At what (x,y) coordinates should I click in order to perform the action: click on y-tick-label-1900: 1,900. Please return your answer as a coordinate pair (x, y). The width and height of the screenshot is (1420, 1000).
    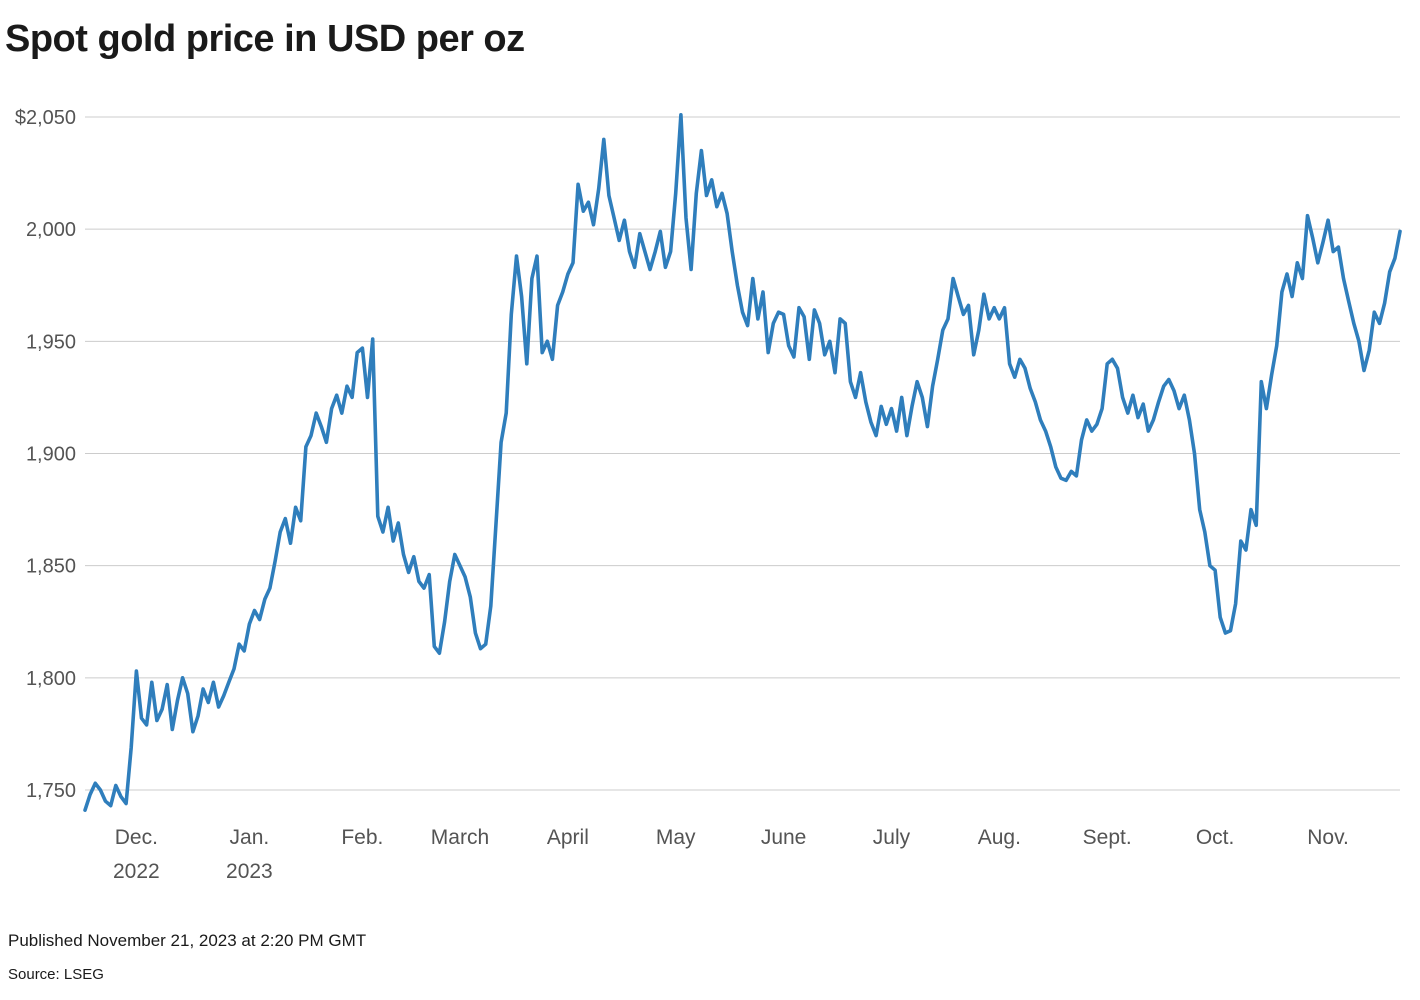
    Looking at the image, I should click on (51, 455).